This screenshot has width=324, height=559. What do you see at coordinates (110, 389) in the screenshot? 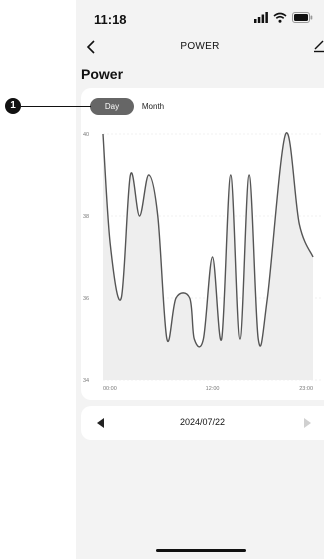
I see `x-tick-label: 00:00` at bounding box center [110, 389].